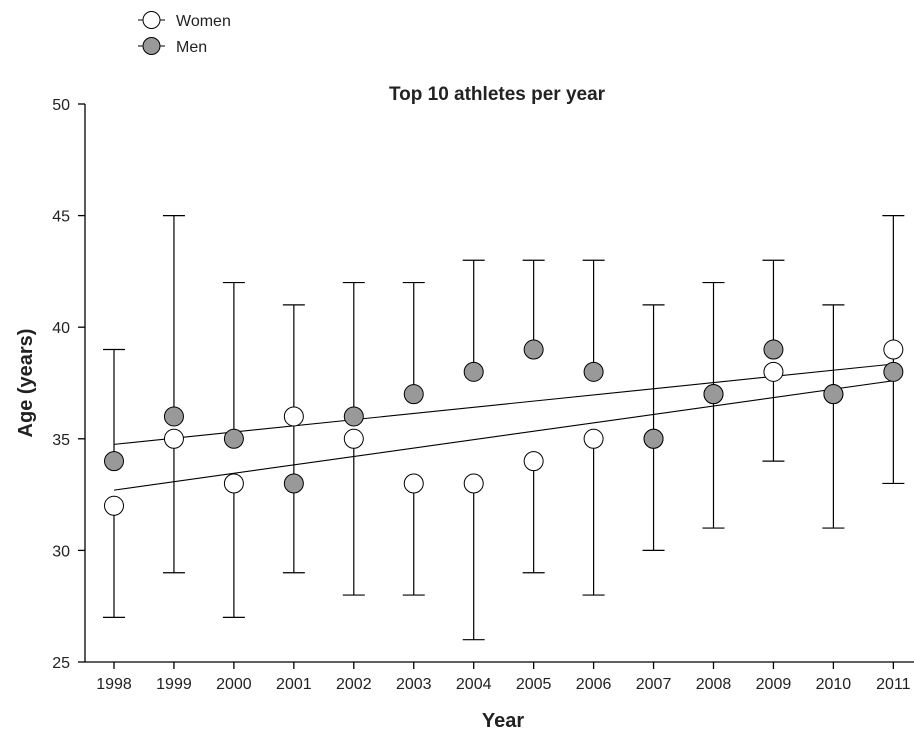 This screenshot has height=731, width=914. I want to click on x-tick-label-2008: 2008, so click(714, 684).